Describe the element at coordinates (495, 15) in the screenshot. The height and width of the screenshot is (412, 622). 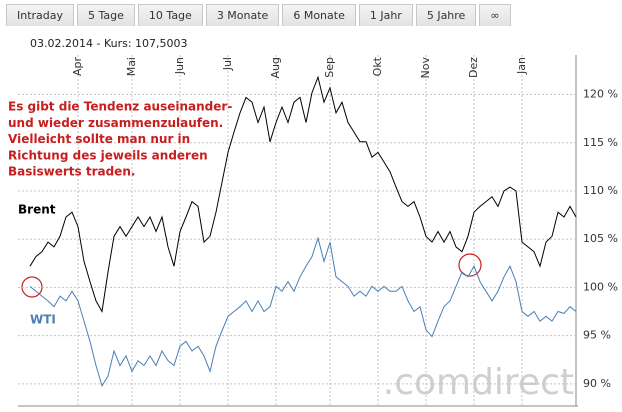
I see `tab: ∞` at that location.